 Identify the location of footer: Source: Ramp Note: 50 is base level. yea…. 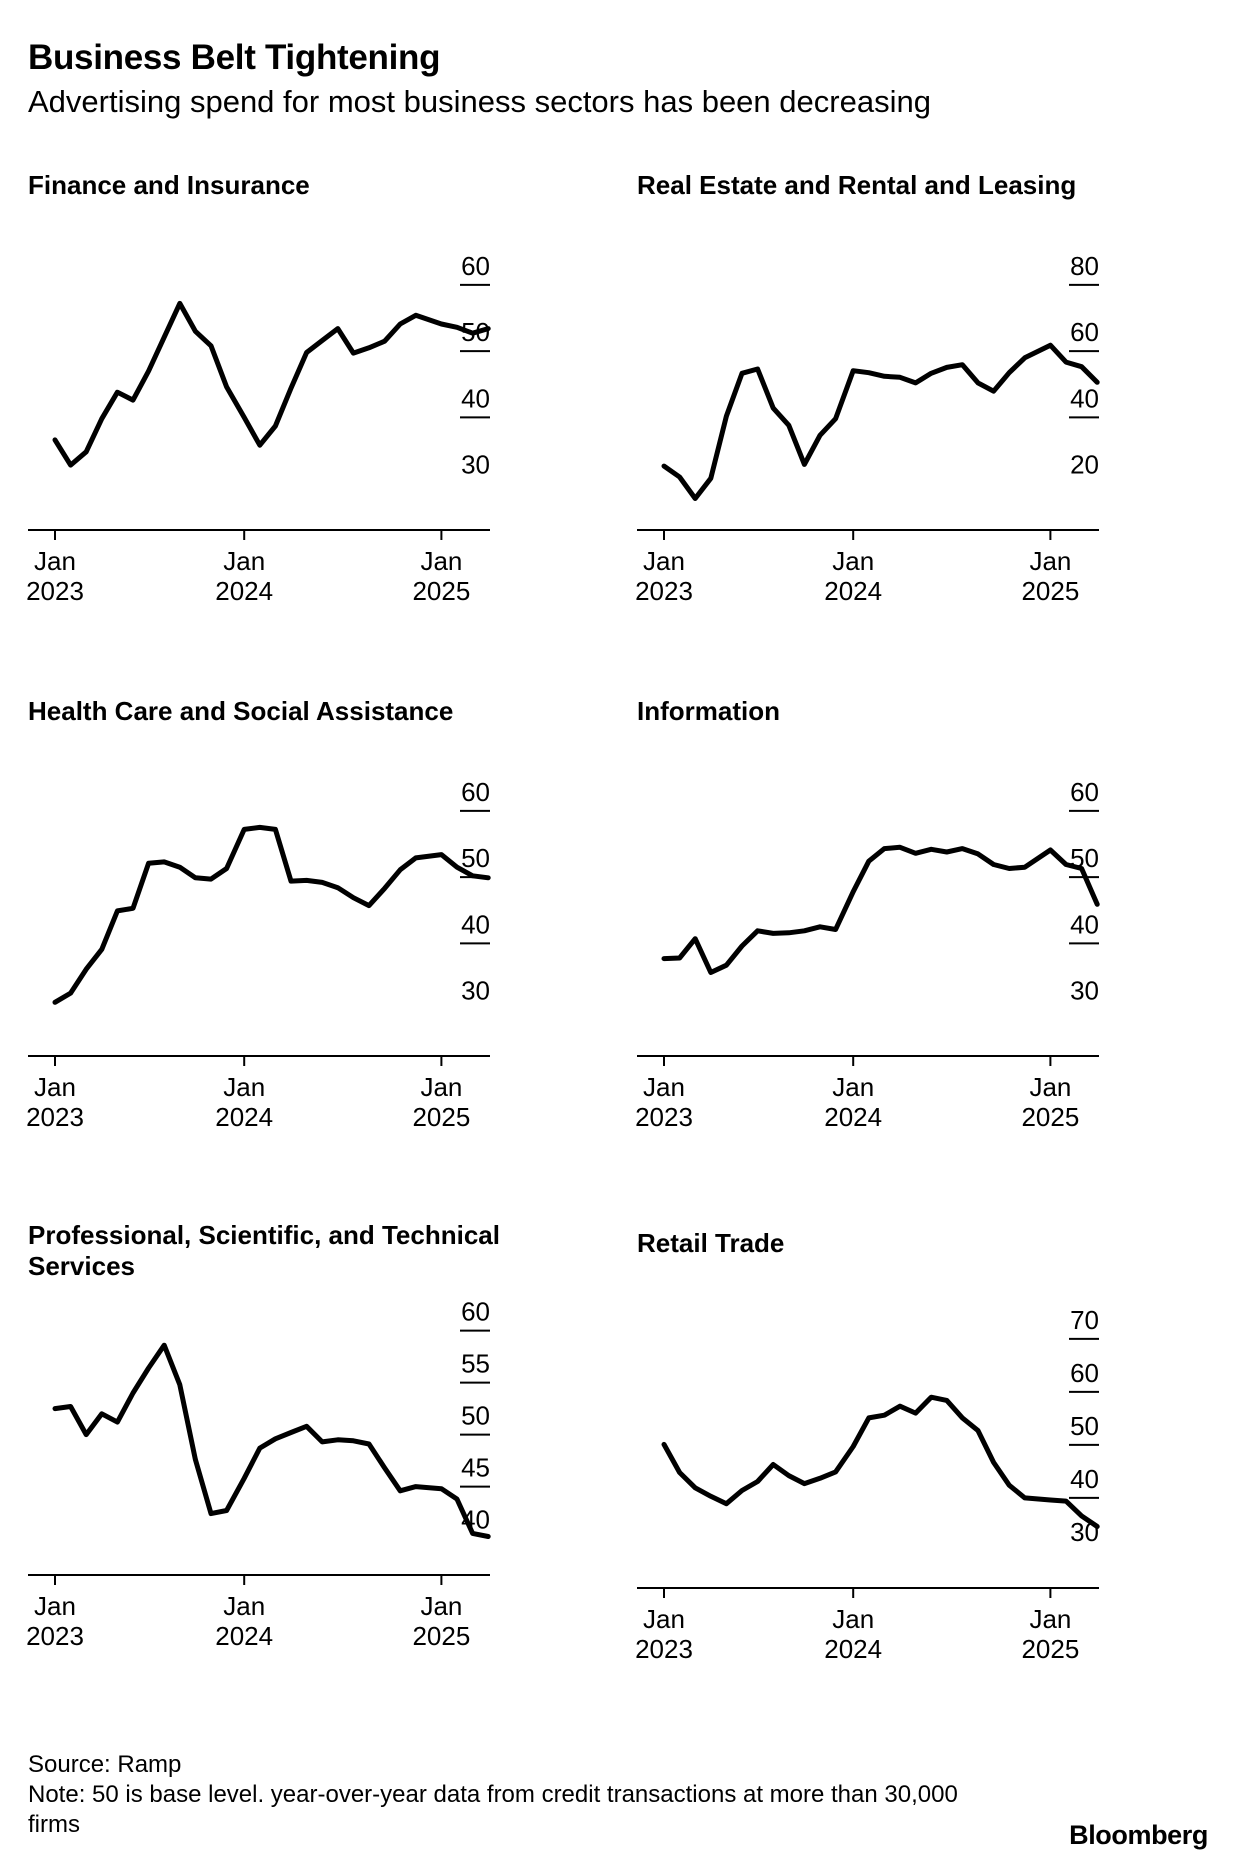
(508, 1795).